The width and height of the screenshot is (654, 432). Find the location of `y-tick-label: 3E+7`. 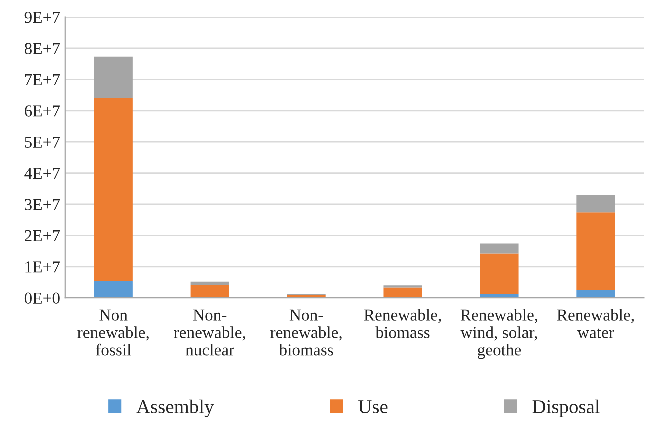

y-tick-label: 3E+7 is located at coordinates (42, 204).